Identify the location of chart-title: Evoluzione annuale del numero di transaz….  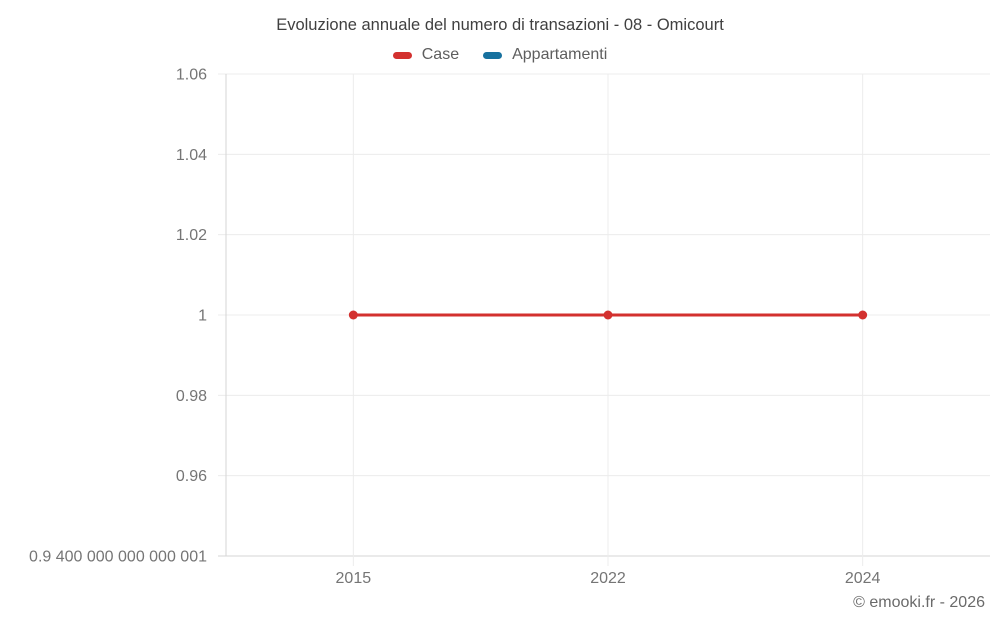
(500, 25).